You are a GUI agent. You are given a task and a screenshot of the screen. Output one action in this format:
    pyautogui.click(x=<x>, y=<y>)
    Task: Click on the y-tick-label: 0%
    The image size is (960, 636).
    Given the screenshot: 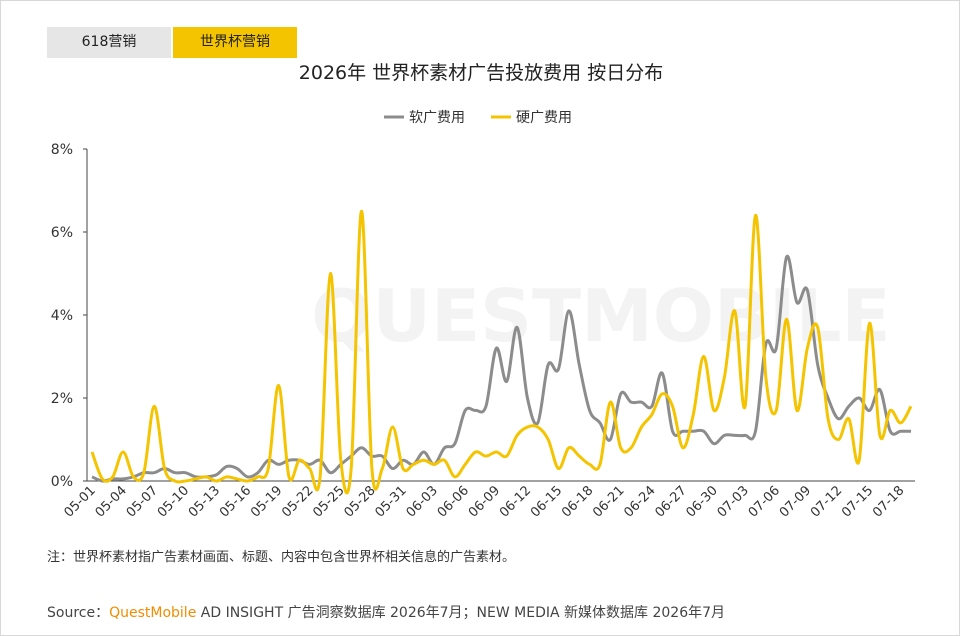 What is the action you would take?
    pyautogui.click(x=62, y=482)
    